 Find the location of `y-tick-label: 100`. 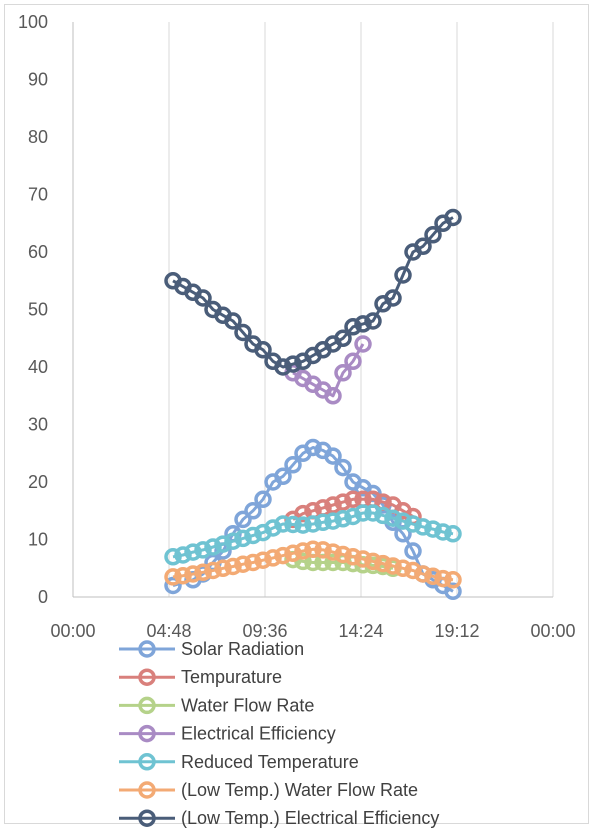

y-tick-label: 100 is located at coordinates (33, 22).